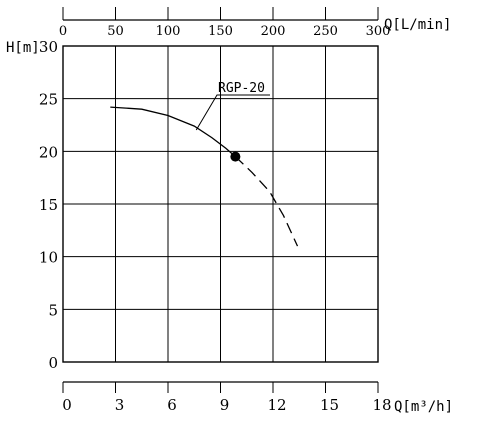 Image resolution: width=483 pixels, height=421 pixels. I want to click on top-tick-label-200: 200, so click(273, 31).